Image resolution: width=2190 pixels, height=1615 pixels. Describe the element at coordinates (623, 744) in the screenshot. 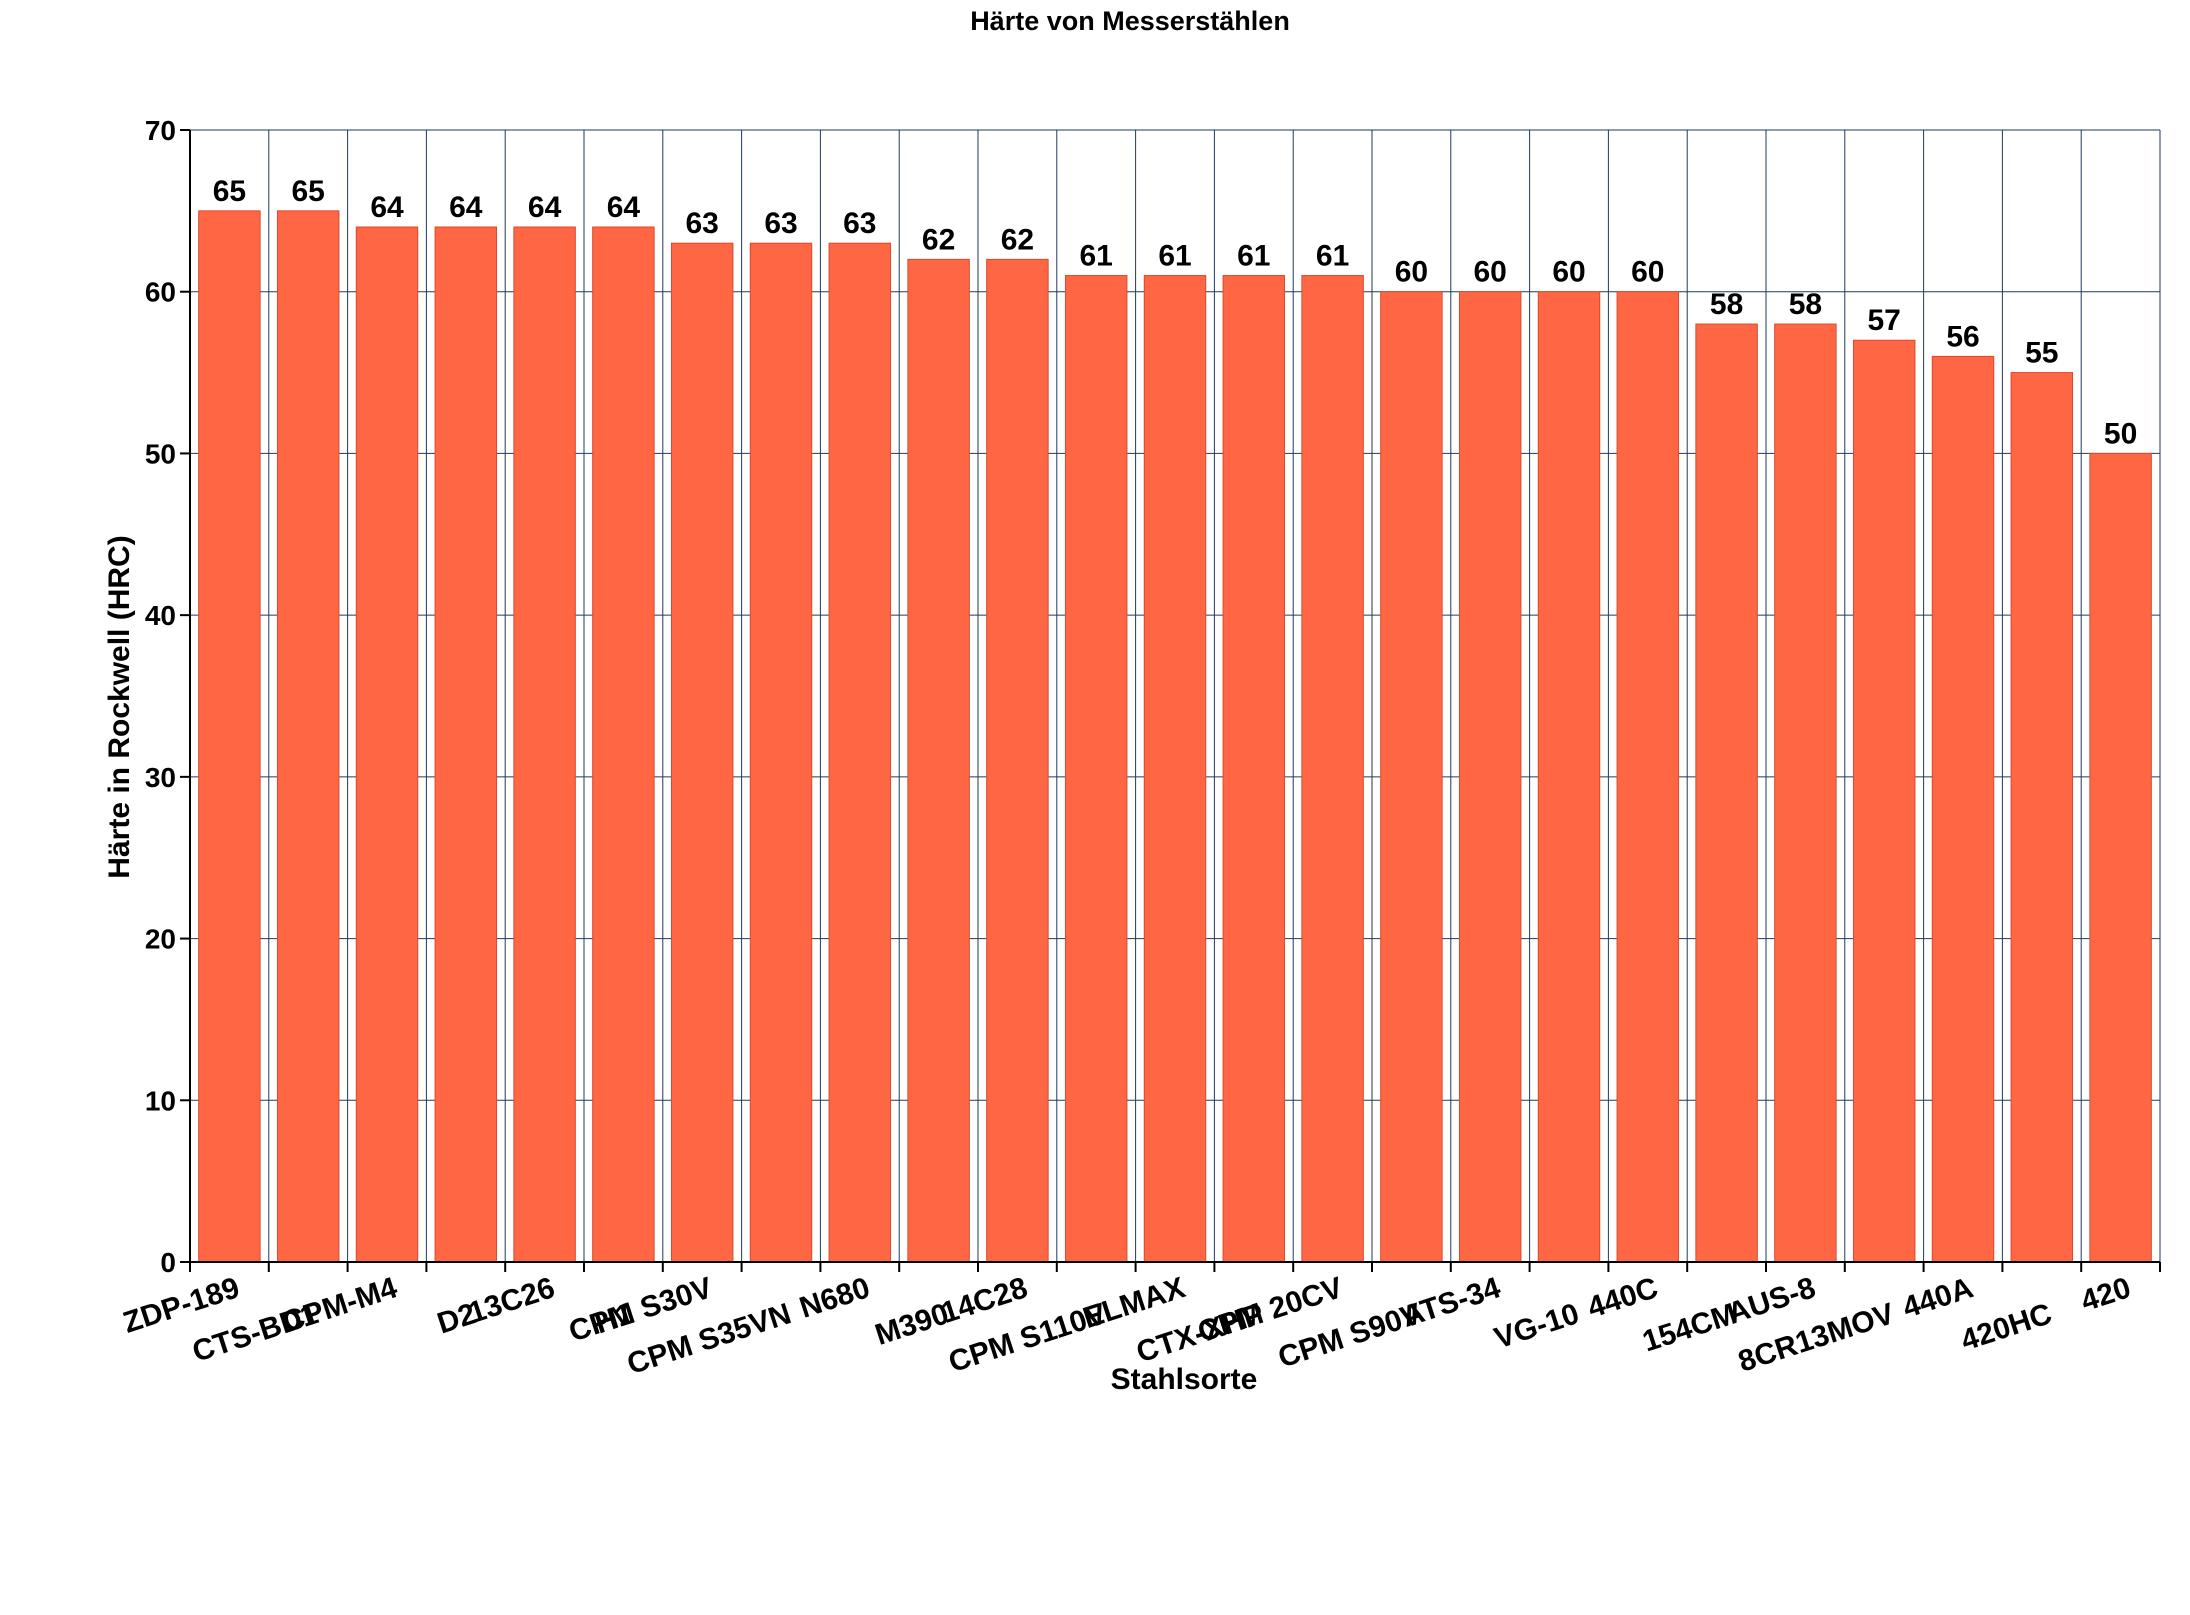

I see `bar-h1` at that location.